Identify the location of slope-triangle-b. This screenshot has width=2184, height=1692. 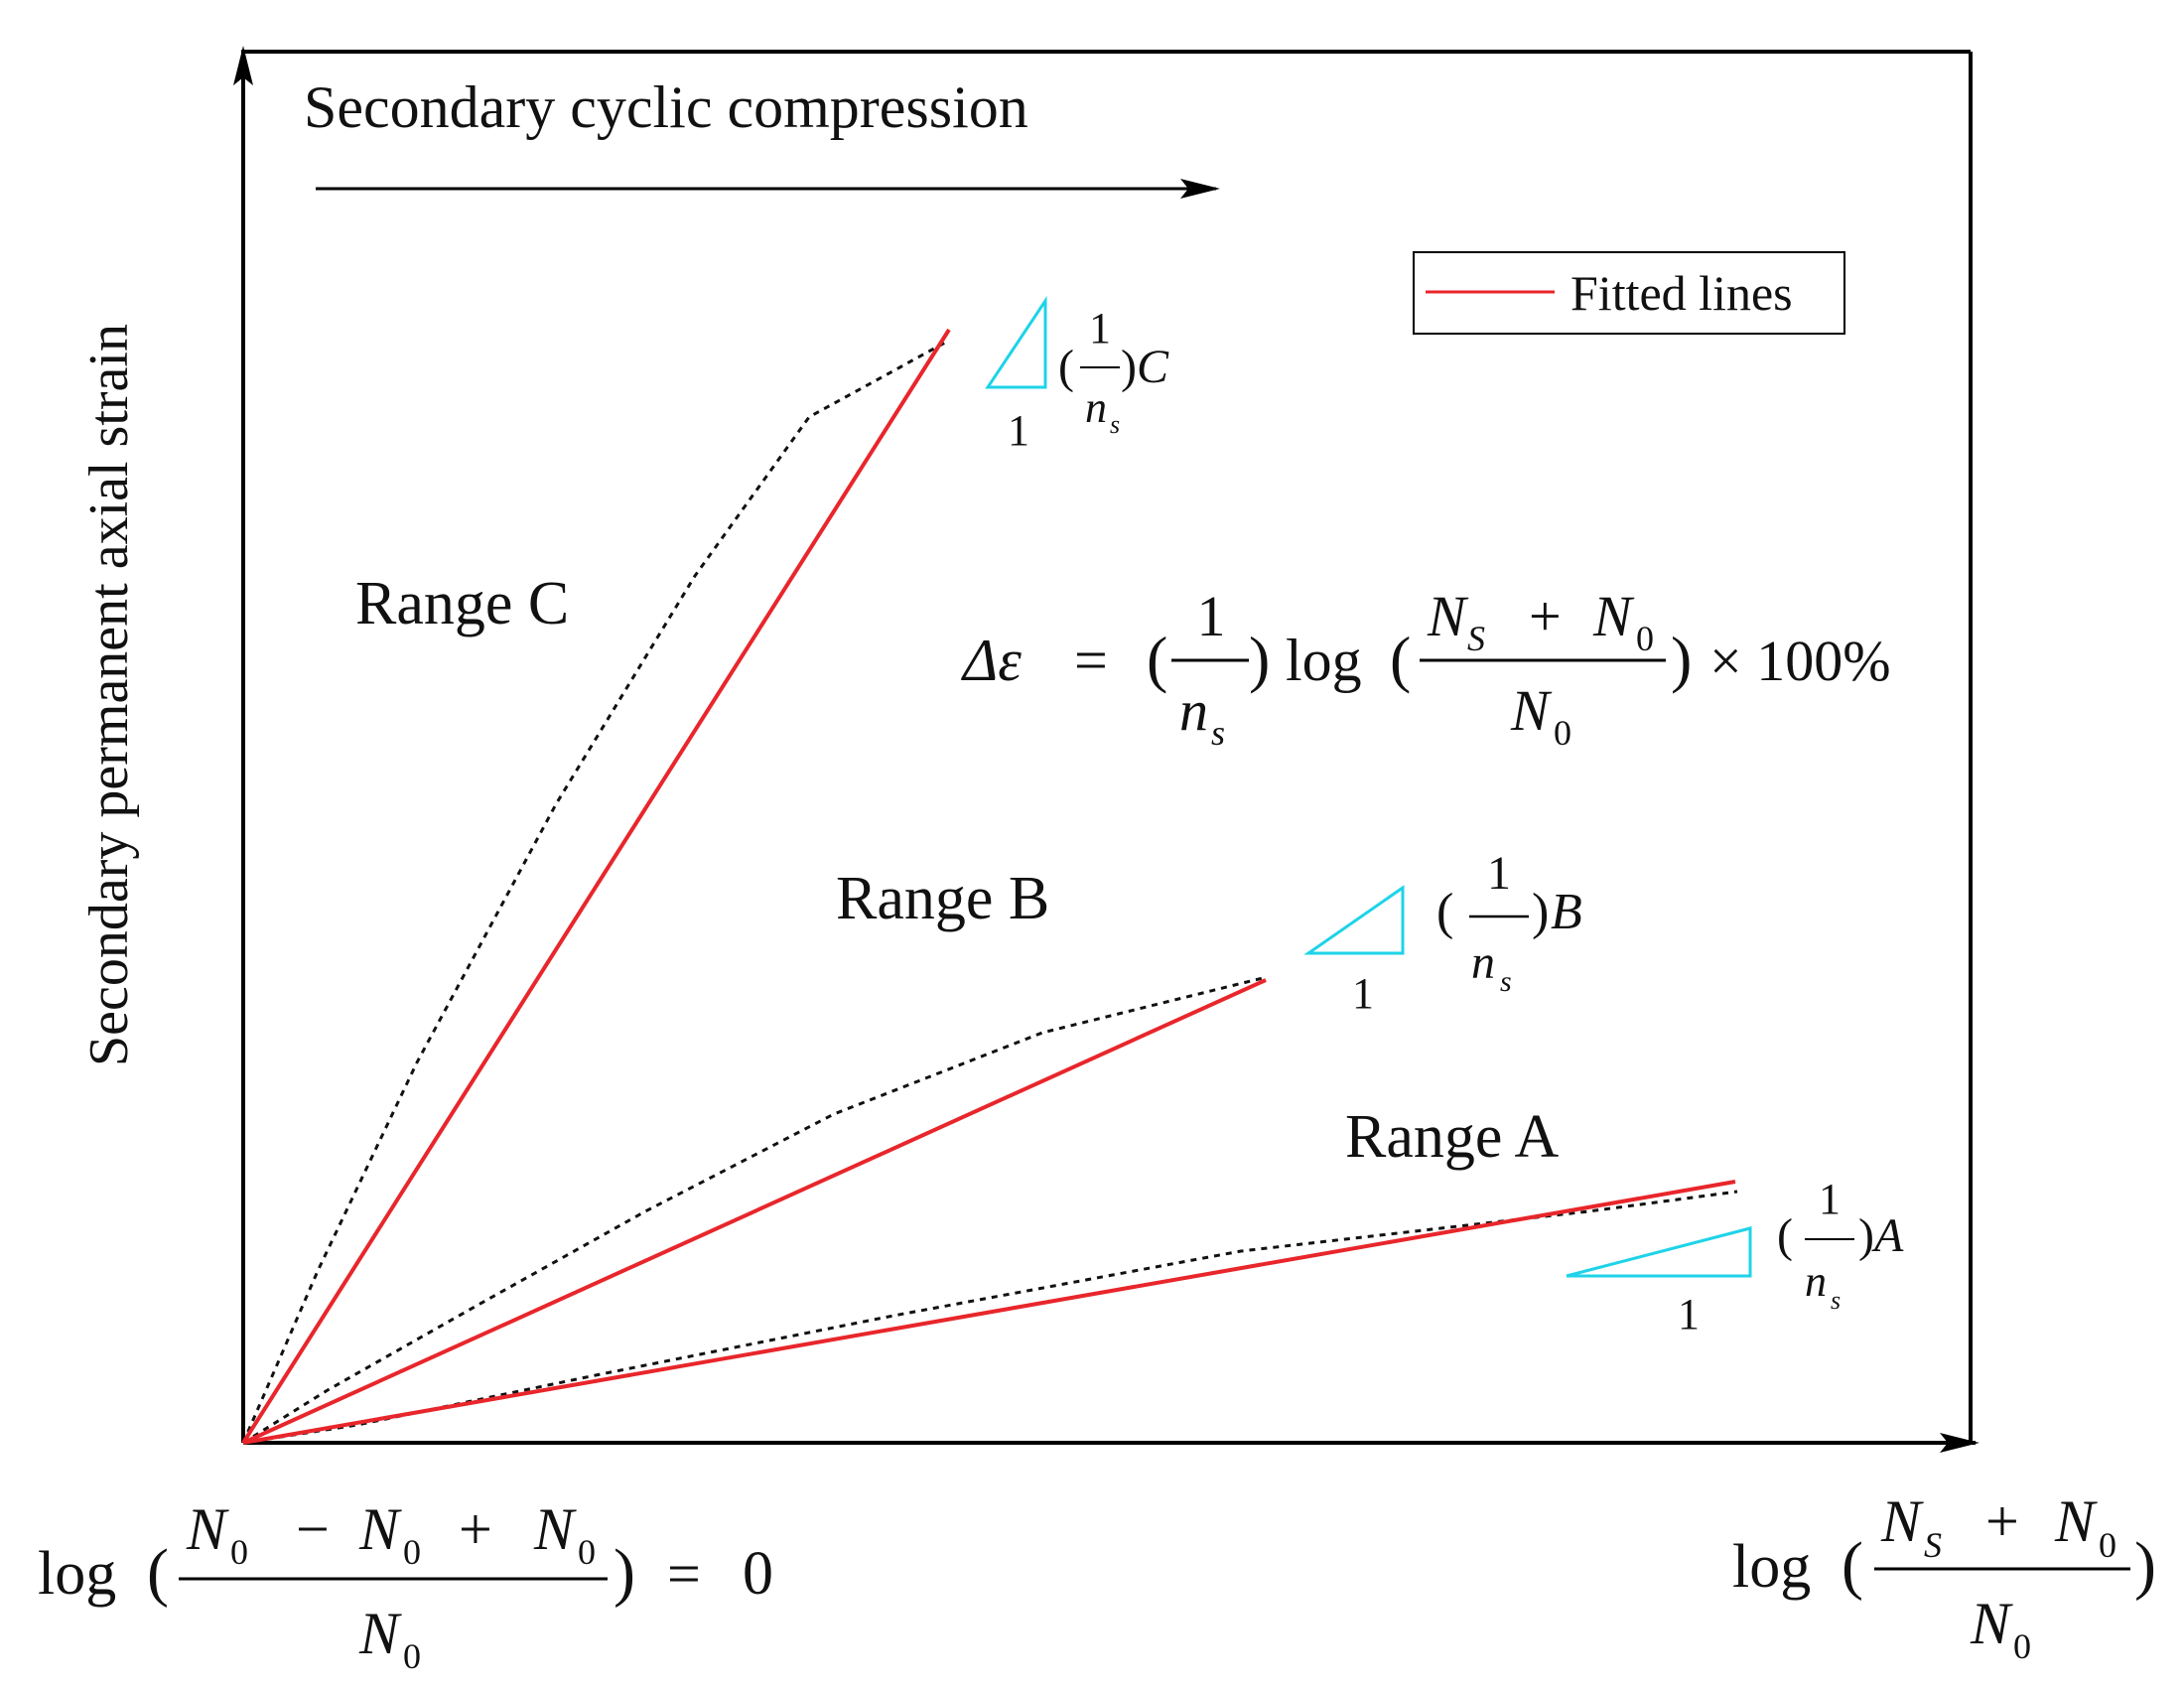
(1354, 920).